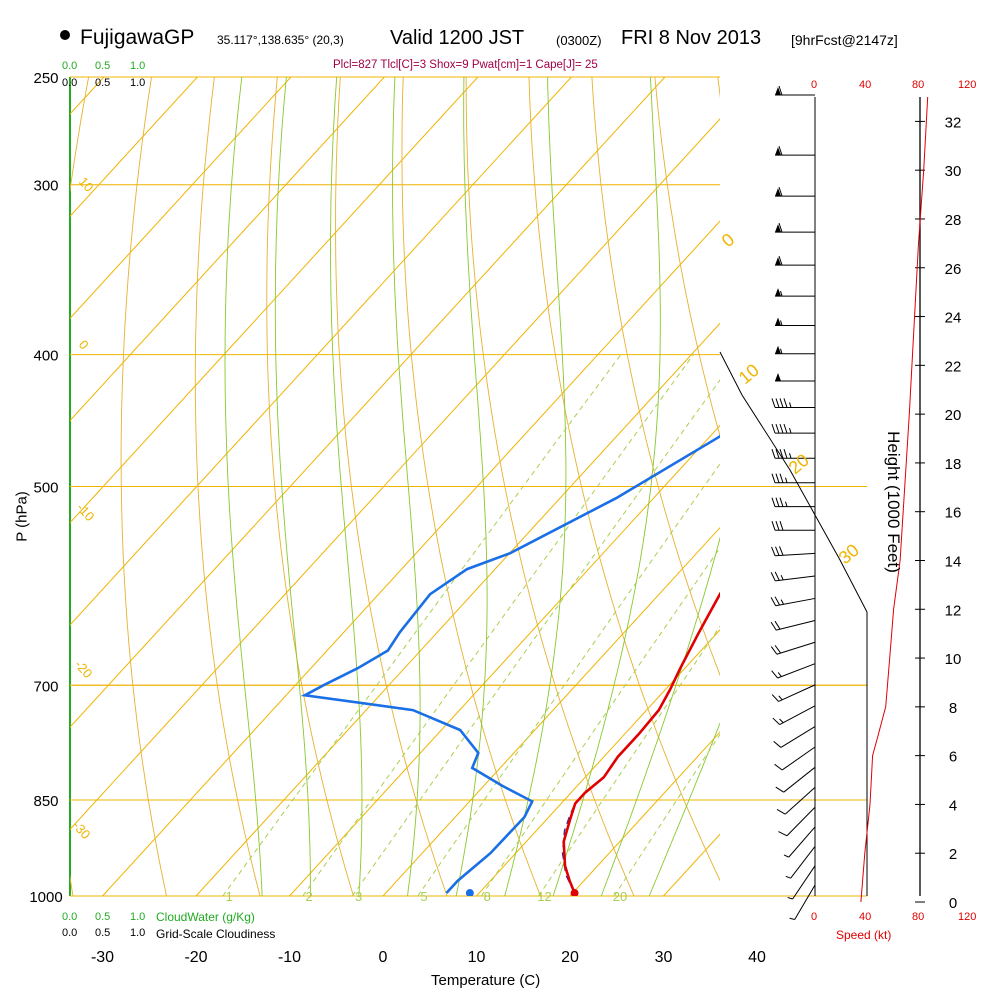 The image size is (1000, 1000). What do you see at coordinates (486, 980) in the screenshot?
I see `x-axis-label: Temperature (C)` at bounding box center [486, 980].